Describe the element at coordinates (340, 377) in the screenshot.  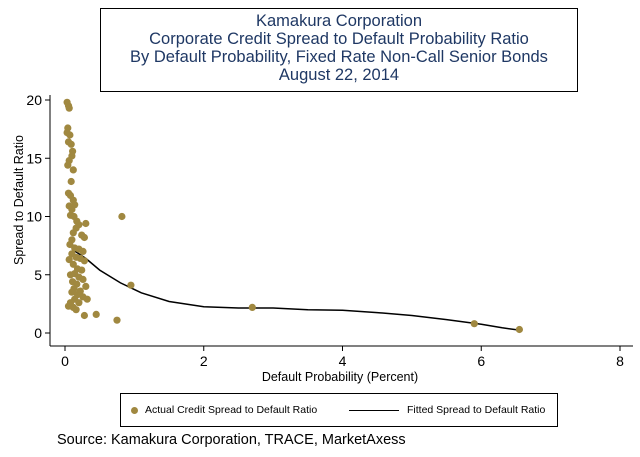
I see `x-axis-label: Default Probability (Percent)` at that location.